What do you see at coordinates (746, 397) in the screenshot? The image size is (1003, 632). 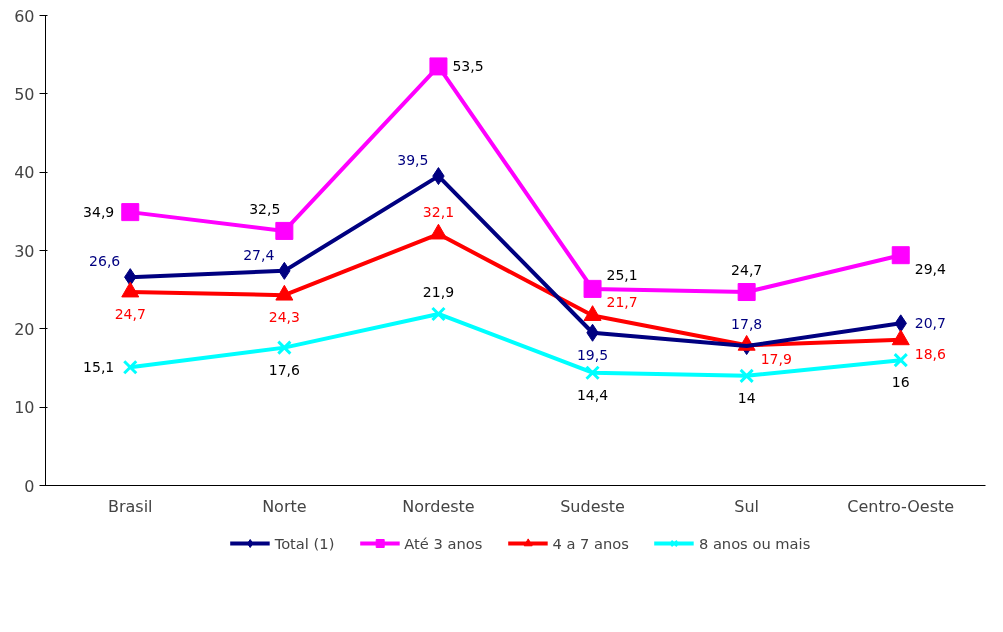 I see `data-label: 14` at bounding box center [746, 397].